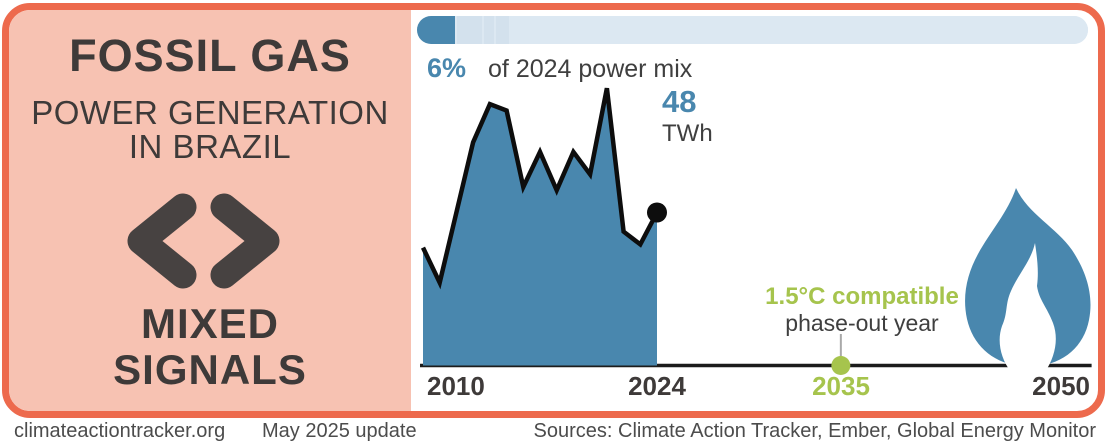  I want to click on phase-out-annotation: 1.5°C compatible phase-out year, so click(862, 310).